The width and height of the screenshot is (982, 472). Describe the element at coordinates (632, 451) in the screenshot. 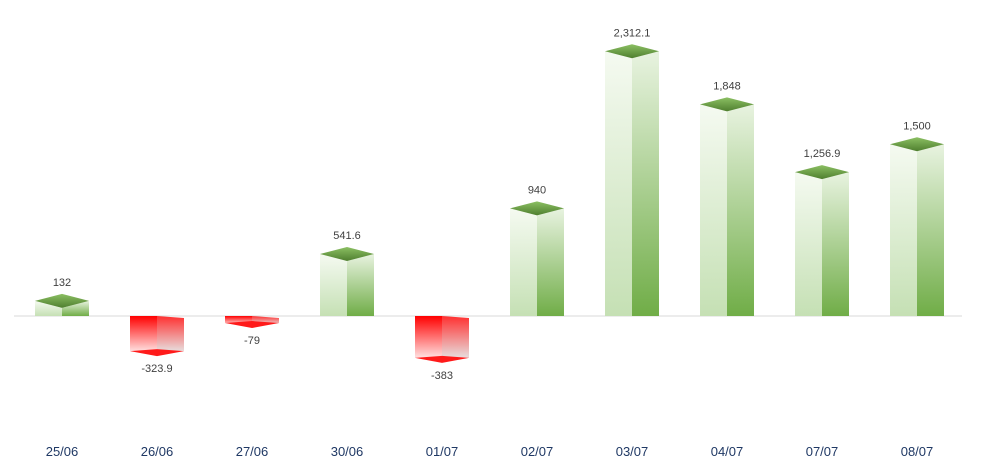

I see `x-tick-label: 03/07` at that location.